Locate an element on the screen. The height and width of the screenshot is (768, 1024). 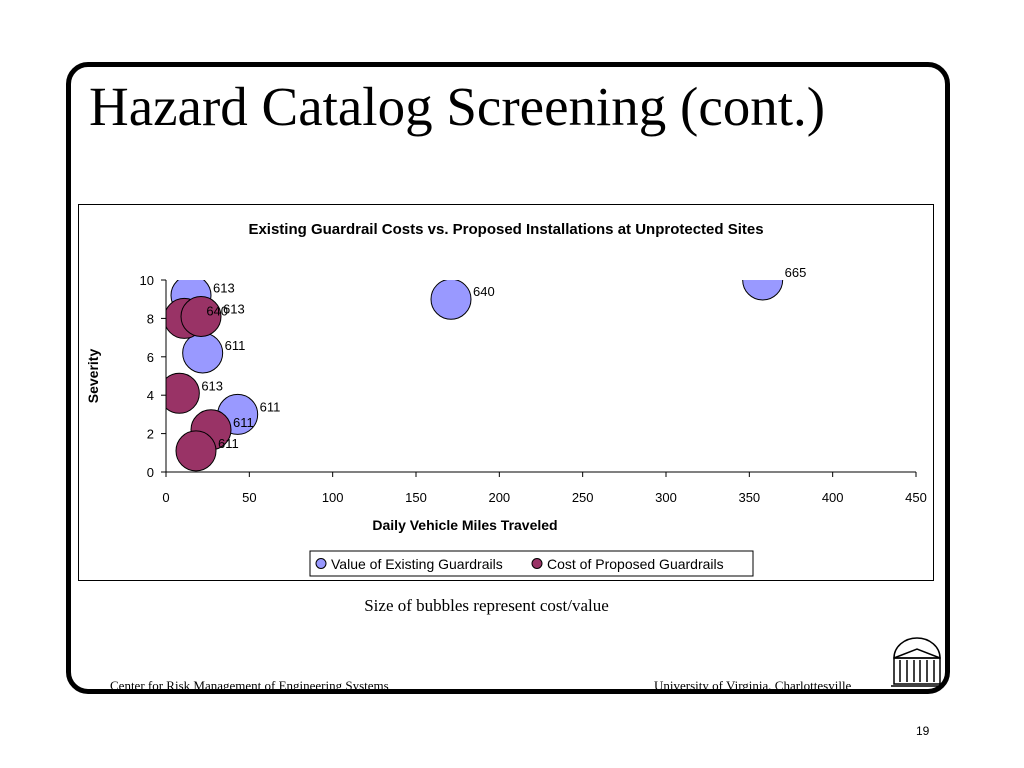
slide-title: Hazard Catalog Screening (cont.) is located at coordinates (457, 106).